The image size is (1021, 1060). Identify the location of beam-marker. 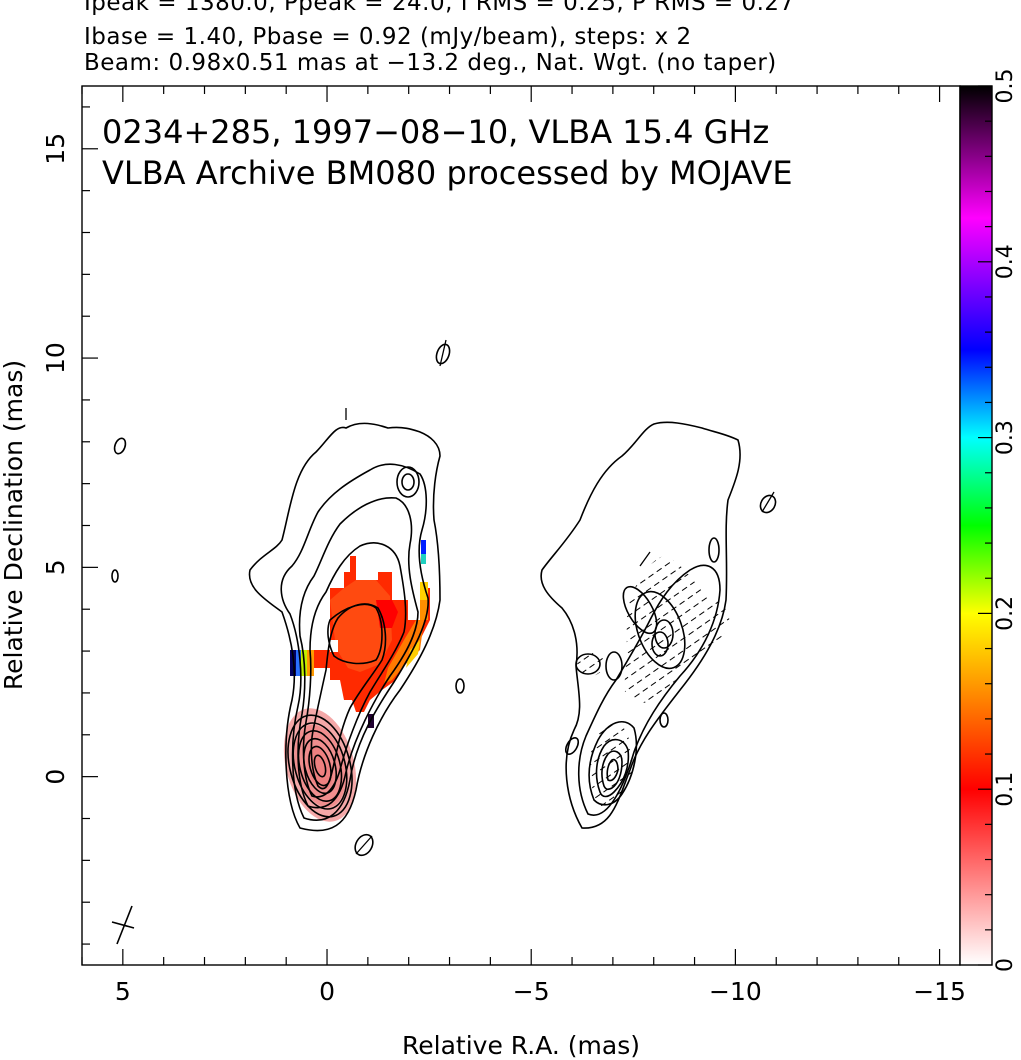
(123, 925).